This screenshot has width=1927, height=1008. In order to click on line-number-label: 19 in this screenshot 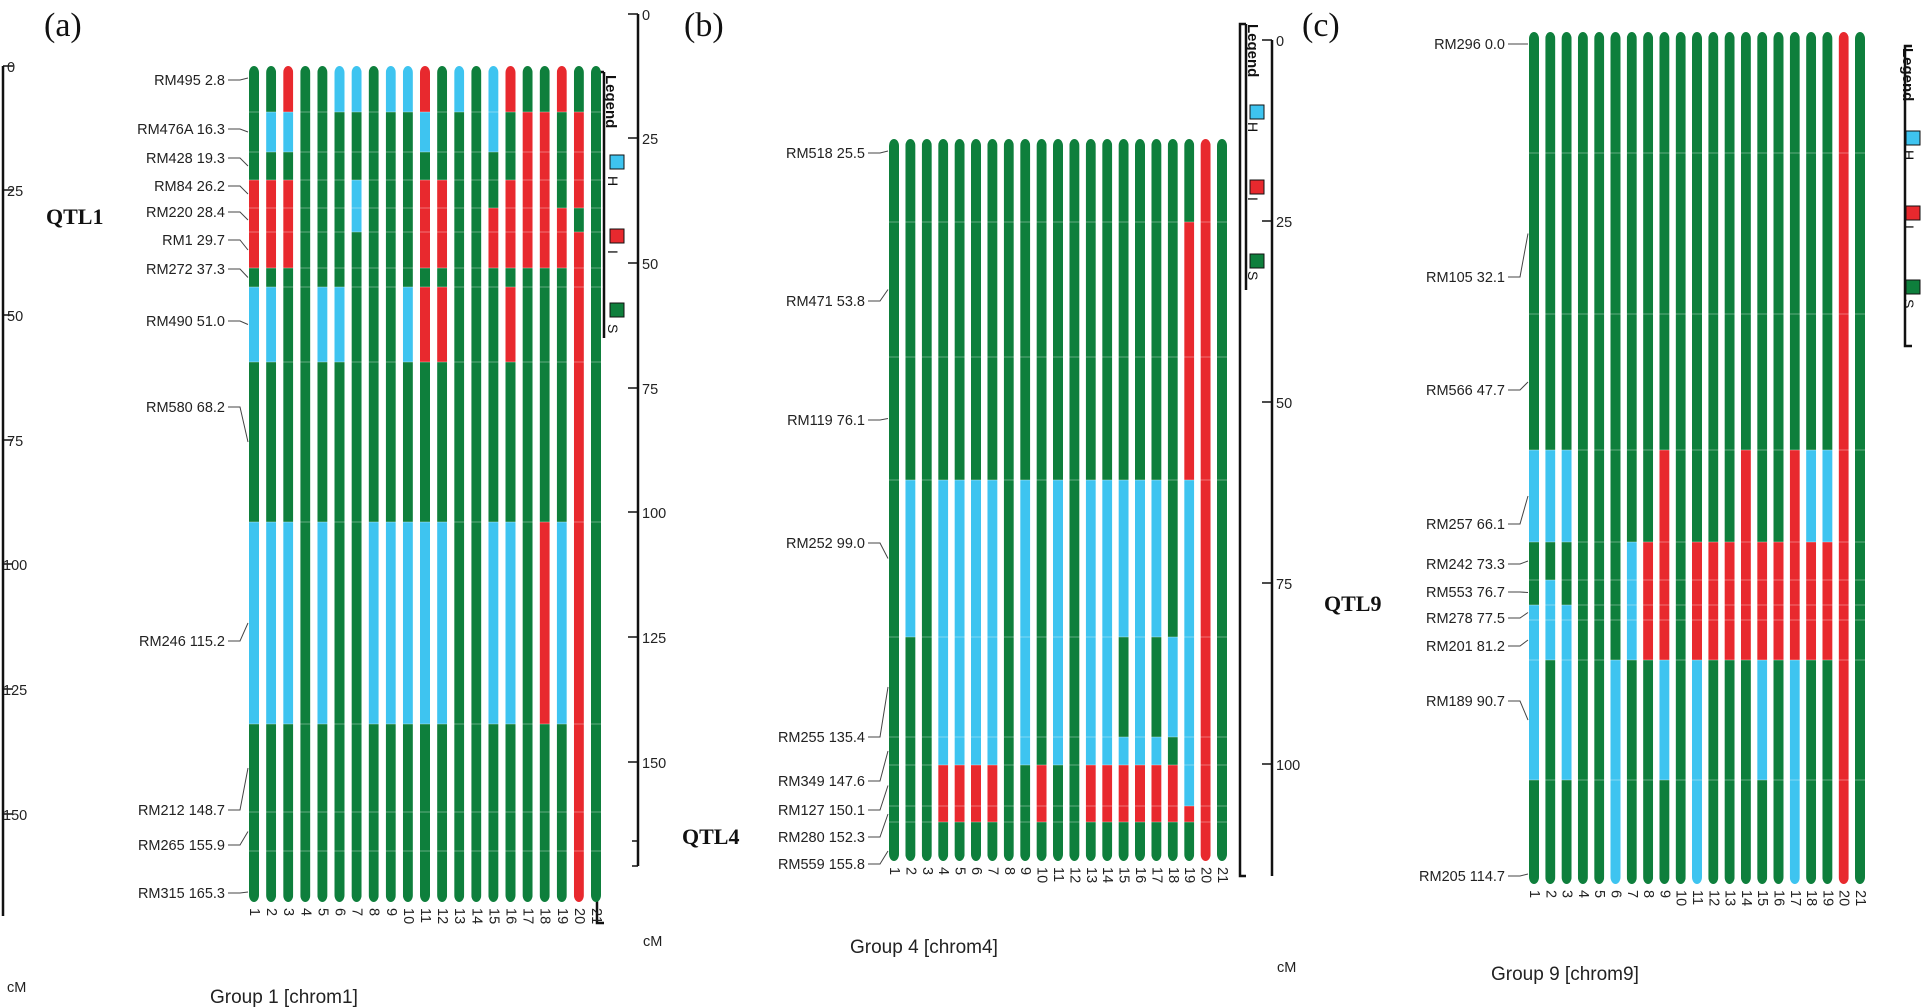, I will do `click(1827, 898)`.